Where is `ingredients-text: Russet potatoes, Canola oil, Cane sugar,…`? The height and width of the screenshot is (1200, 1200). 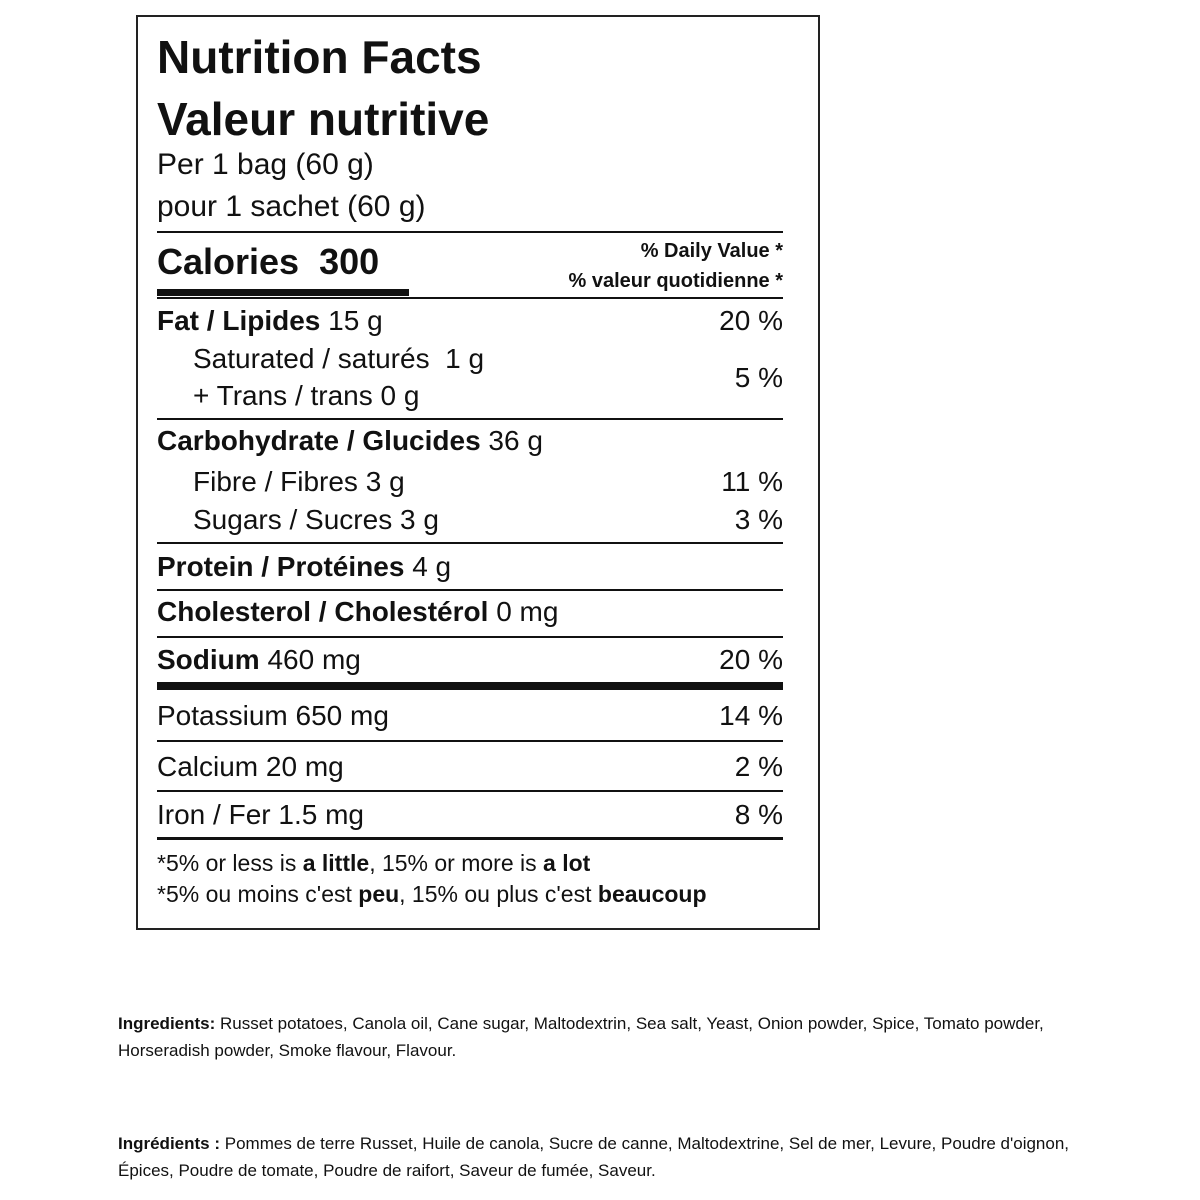 ingredients-text: Russet potatoes, Canola oil, Cane sugar,… is located at coordinates (581, 1037).